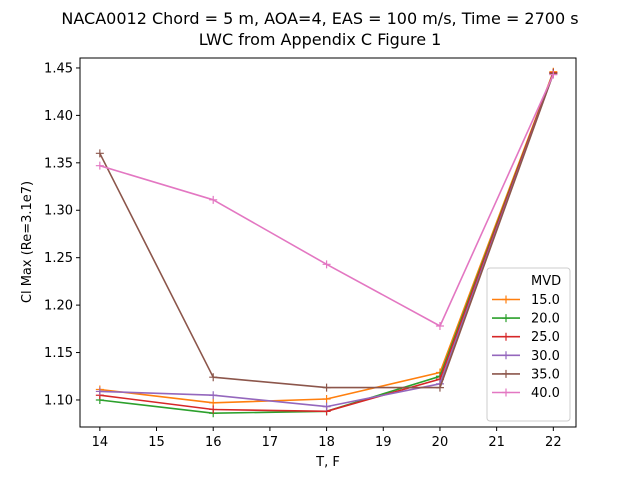  Describe the element at coordinates (62, 234) in the screenshot. I see `y-axis-ticks: 1.10 1.15 1.20 1.25 1.30 1.35 1.40 1.45` at that location.